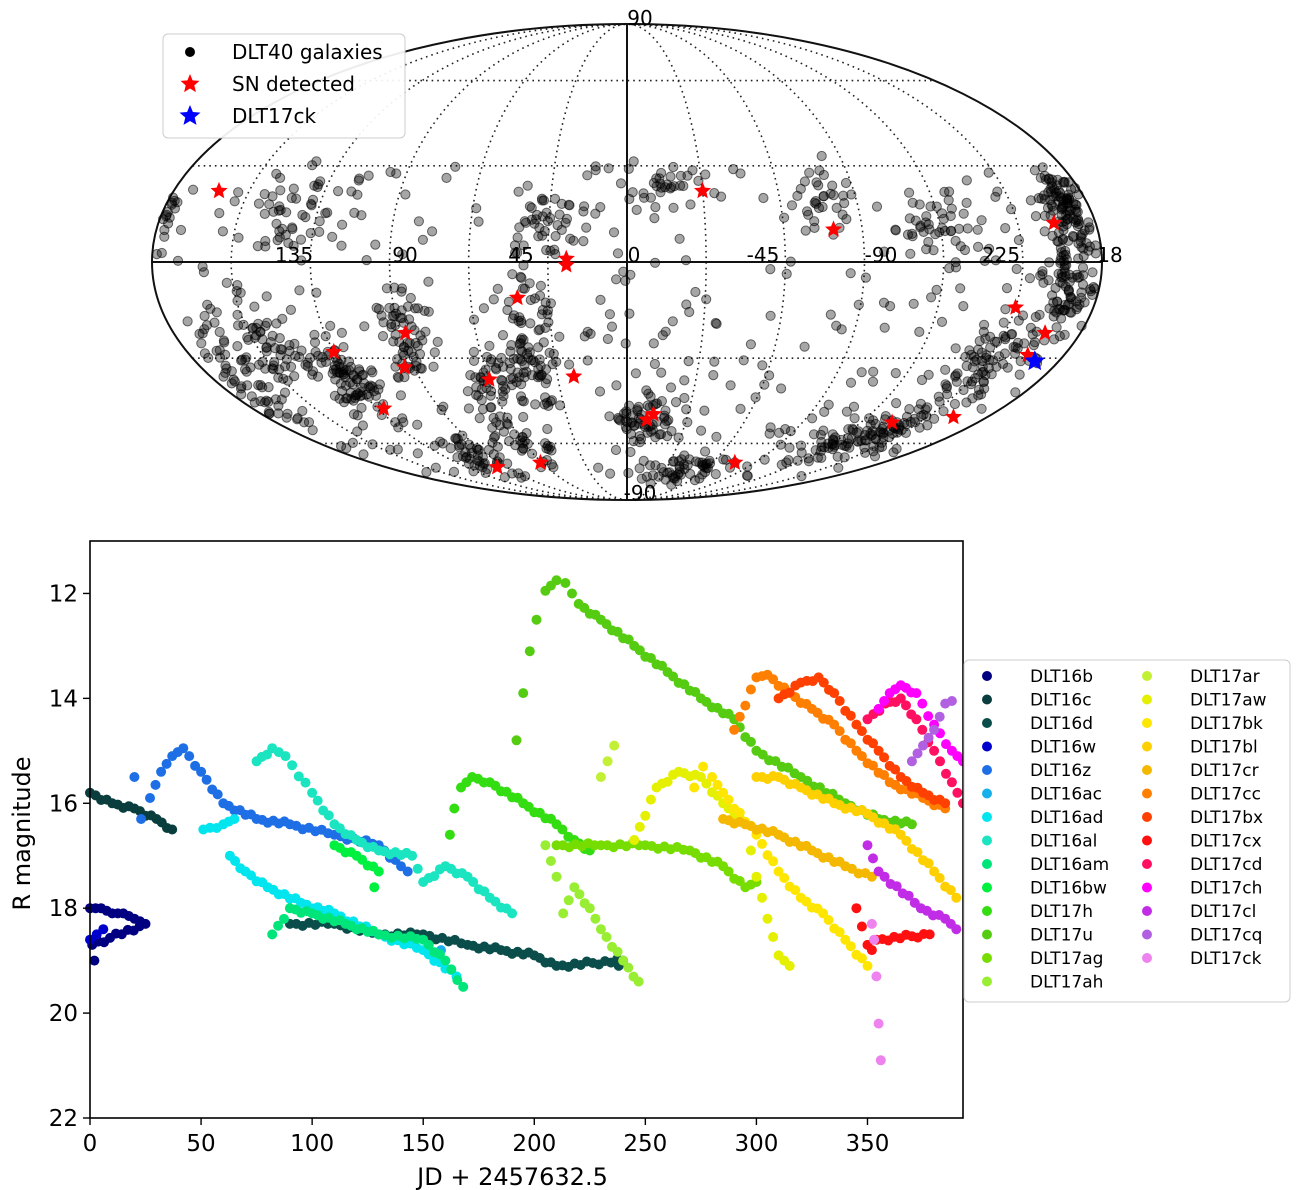 The height and width of the screenshot is (1190, 1296). What do you see at coordinates (1061, 724) in the screenshot?
I see `legend-label: DLT16d` at bounding box center [1061, 724].